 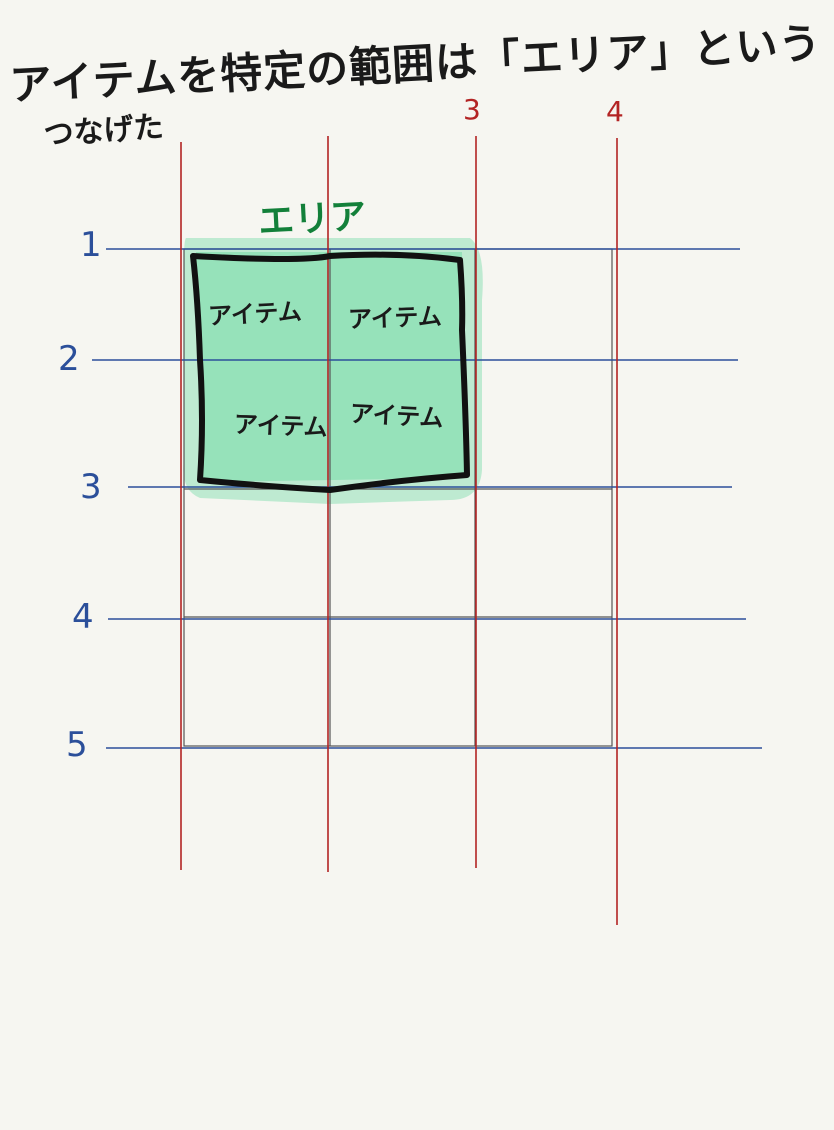 I want to click on area-border, so click(x=330, y=372).